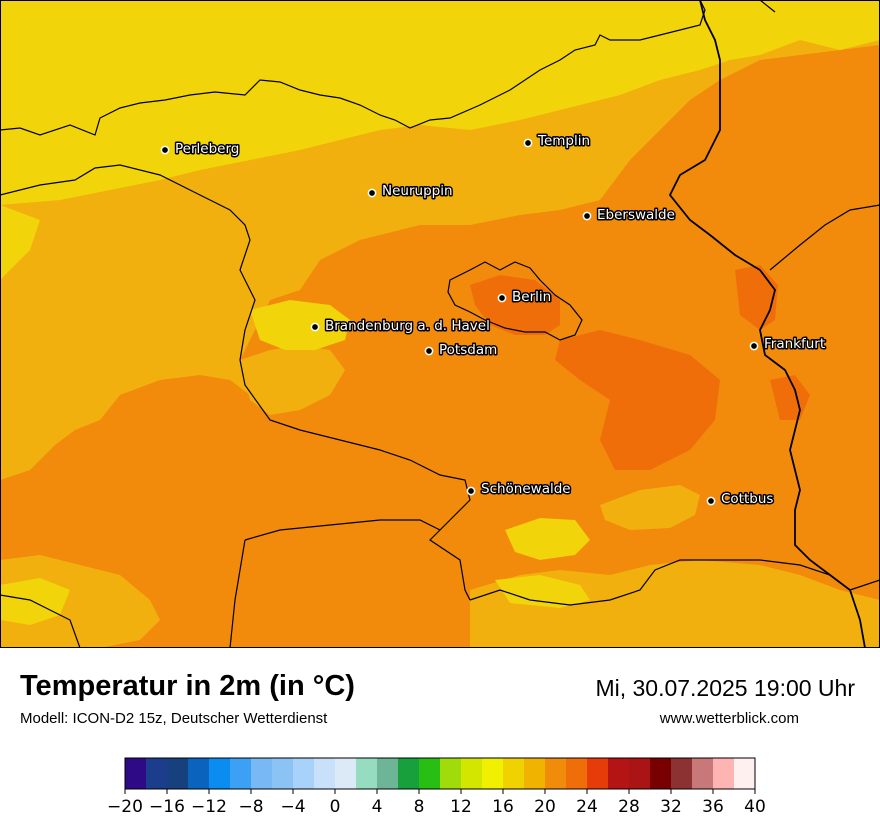 Image resolution: width=880 pixels, height=835 pixels. I want to click on temperature-field-18-20-s, so click(675, 604).